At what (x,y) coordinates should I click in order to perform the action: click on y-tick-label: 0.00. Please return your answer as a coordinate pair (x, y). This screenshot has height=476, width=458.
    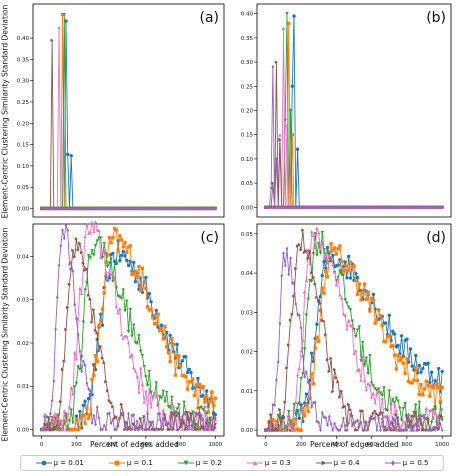
    Looking at the image, I should click on (247, 431).